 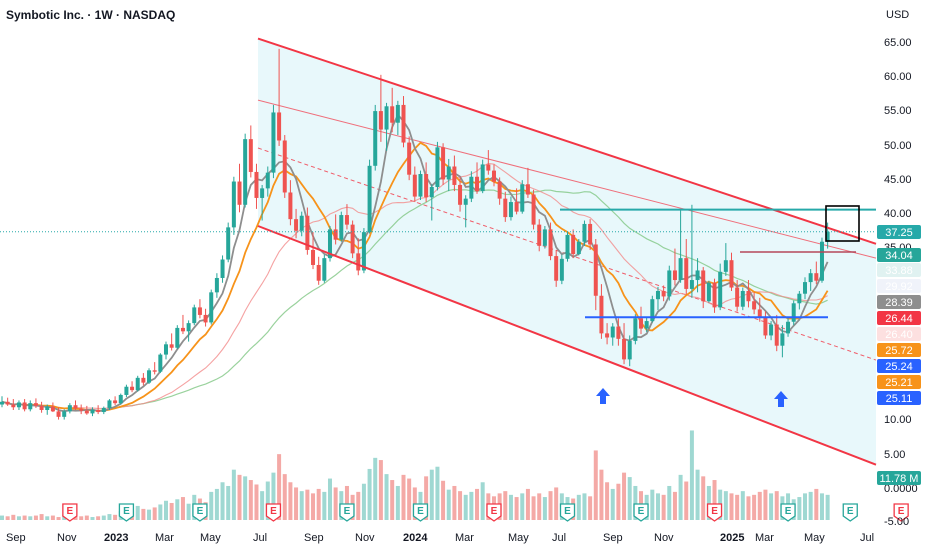 I want to click on price-label-text: 28.39, so click(x=899, y=303).